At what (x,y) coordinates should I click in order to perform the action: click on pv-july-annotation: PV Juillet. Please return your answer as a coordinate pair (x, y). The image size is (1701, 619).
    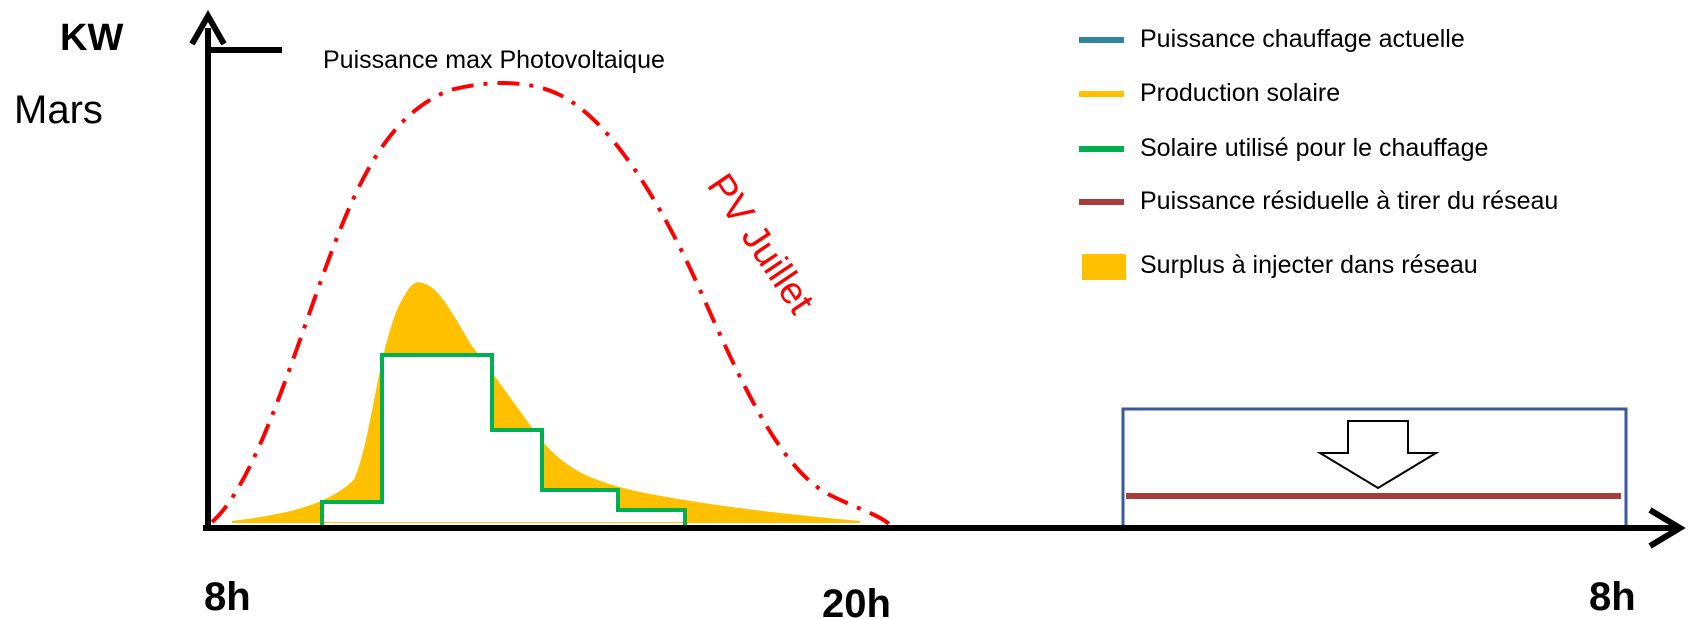
    Looking at the image, I should click on (761, 244).